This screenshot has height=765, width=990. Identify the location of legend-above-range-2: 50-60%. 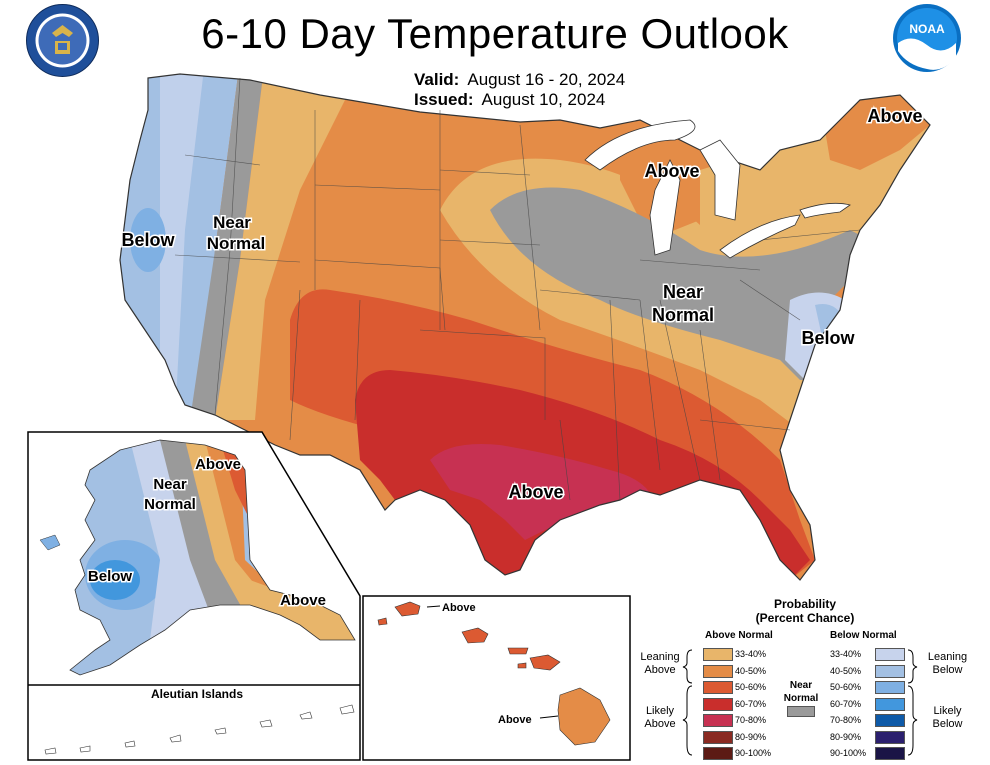
(751, 687).